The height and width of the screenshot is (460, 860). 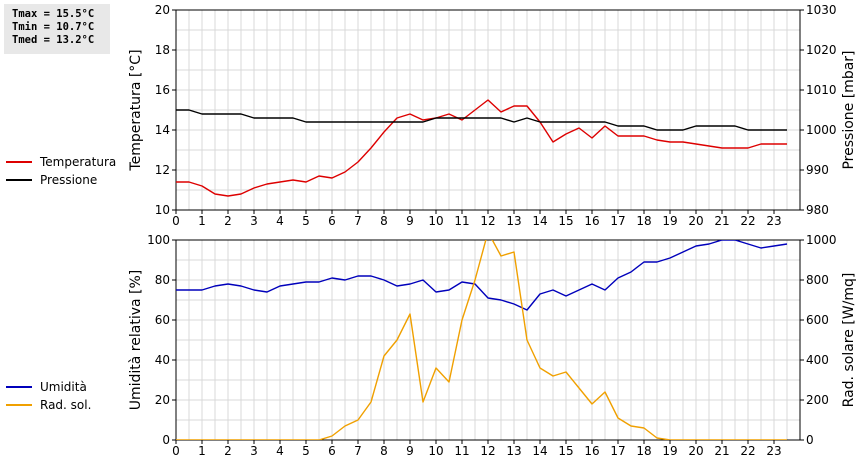 I want to click on yl-tick-label-1-4: 80, so click(x=162, y=280).